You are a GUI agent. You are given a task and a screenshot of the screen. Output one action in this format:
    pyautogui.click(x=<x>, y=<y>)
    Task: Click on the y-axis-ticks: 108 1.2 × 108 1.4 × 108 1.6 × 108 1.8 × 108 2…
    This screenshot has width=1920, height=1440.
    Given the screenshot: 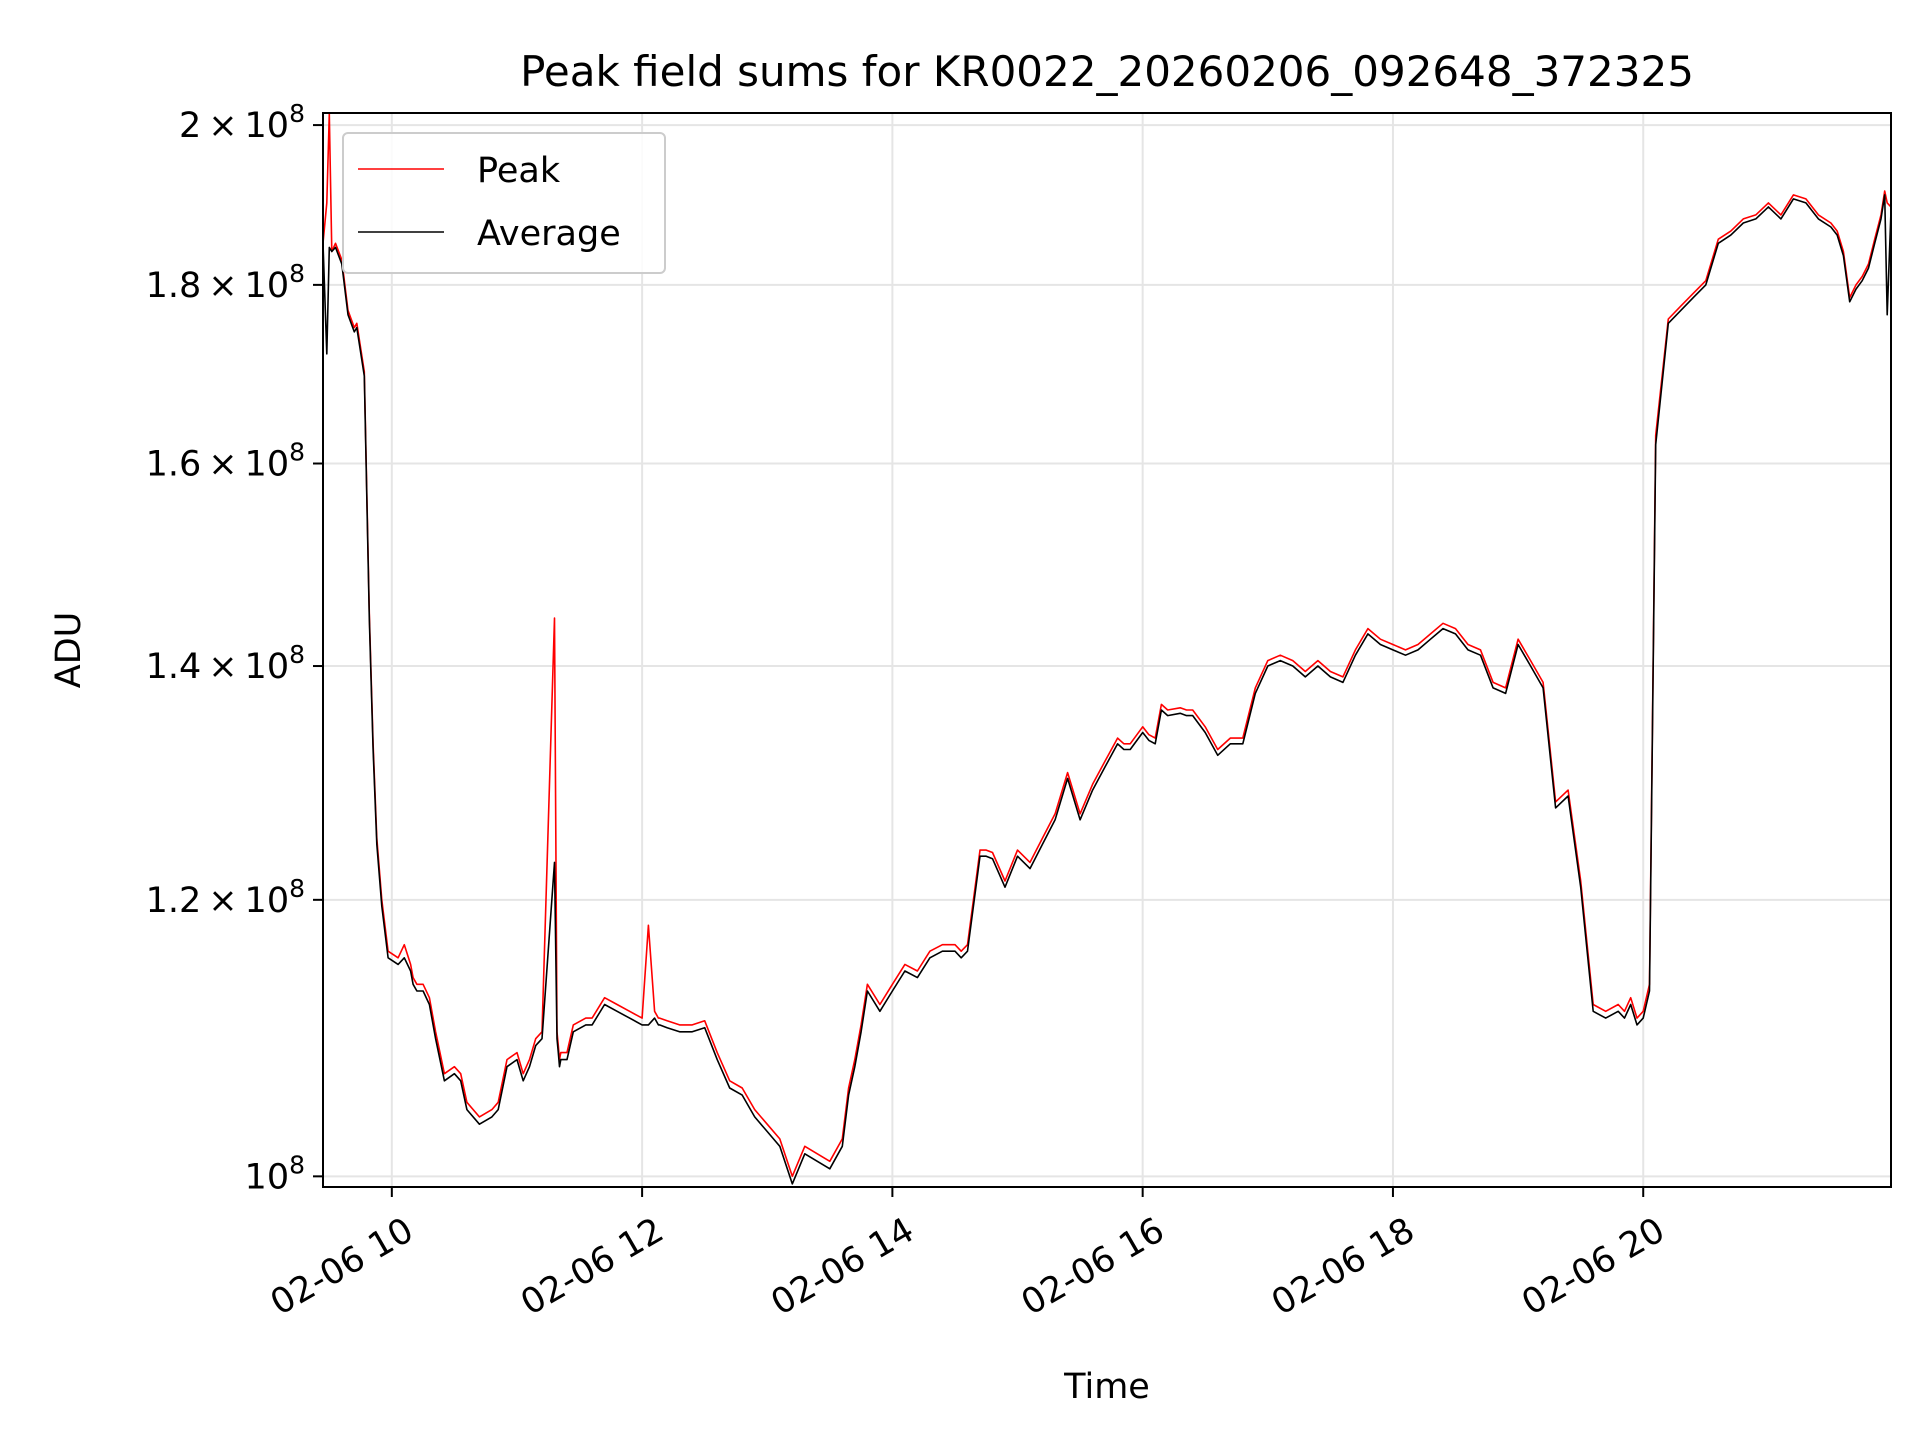 What is the action you would take?
    pyautogui.click(x=234, y=648)
    